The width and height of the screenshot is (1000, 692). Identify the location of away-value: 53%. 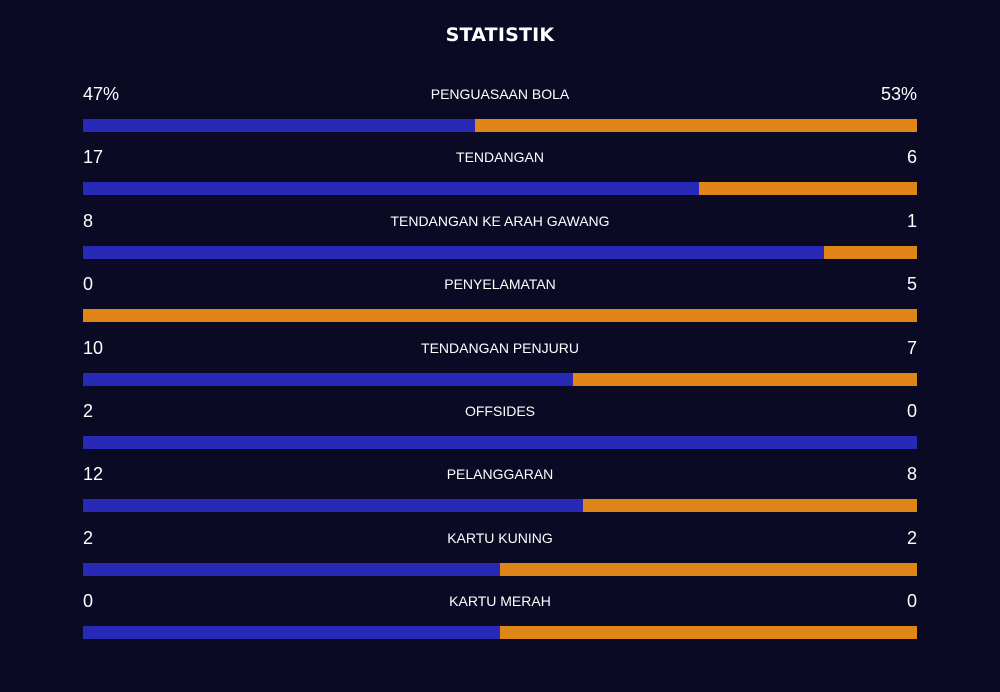
(898, 94).